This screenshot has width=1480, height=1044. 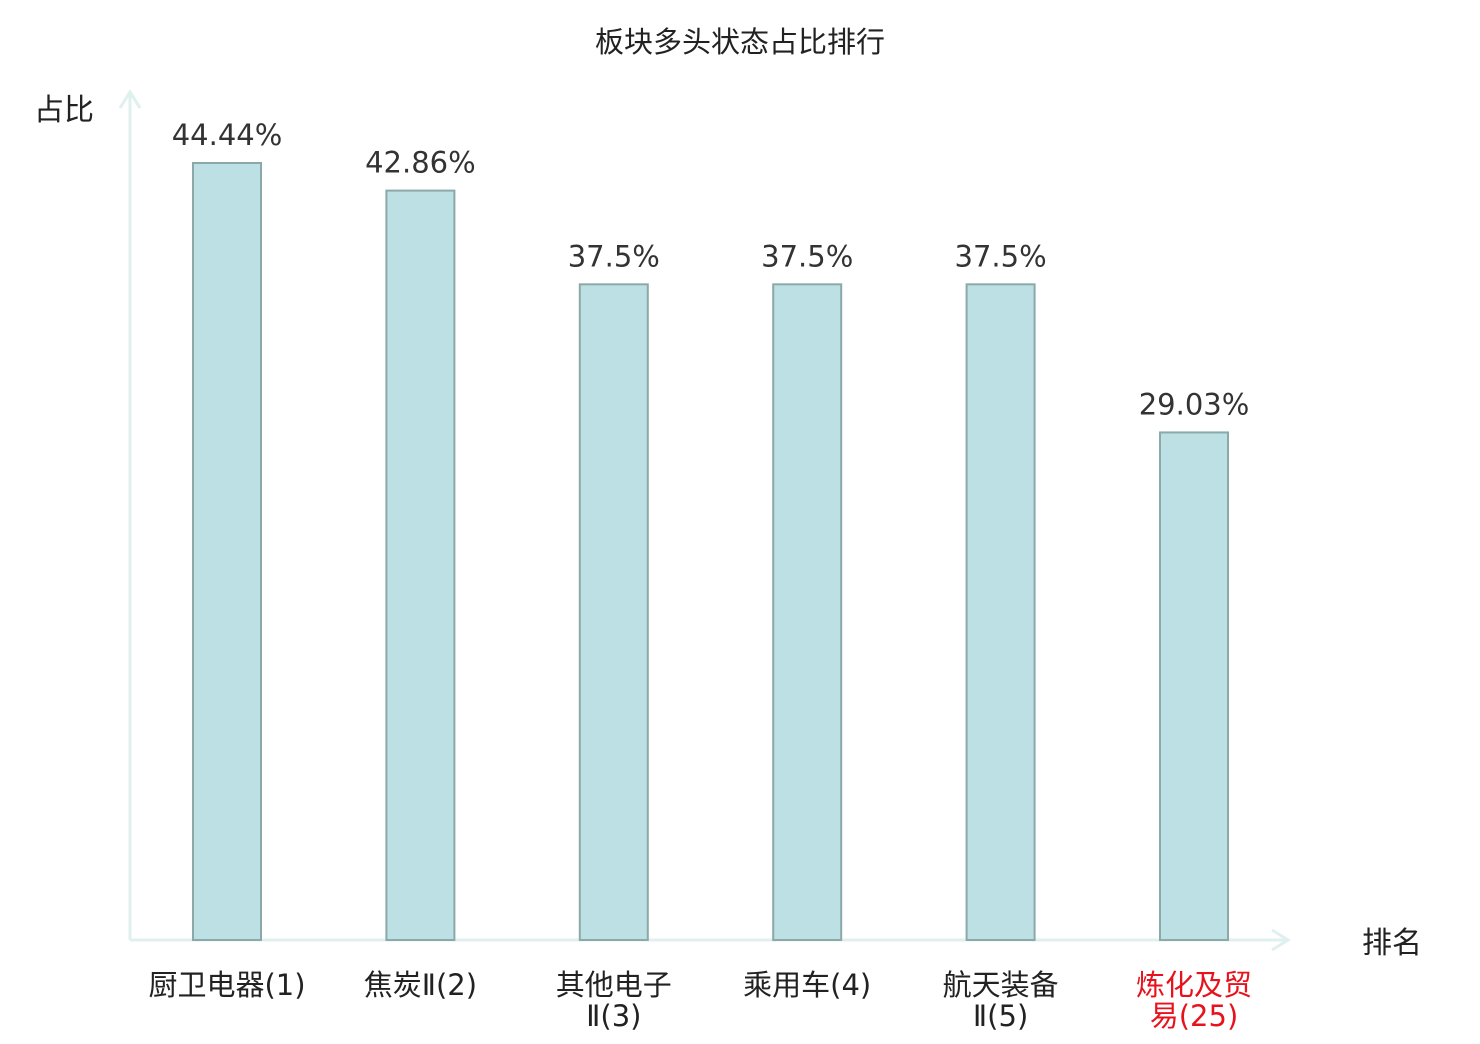 What do you see at coordinates (1194, 404) in the screenshot?
I see `bar-value-label: 29.03%` at bounding box center [1194, 404].